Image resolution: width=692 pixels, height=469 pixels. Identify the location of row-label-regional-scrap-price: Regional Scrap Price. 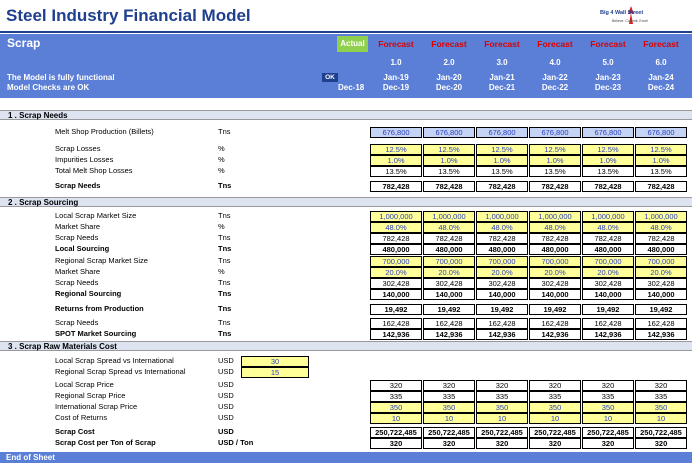
(90, 395).